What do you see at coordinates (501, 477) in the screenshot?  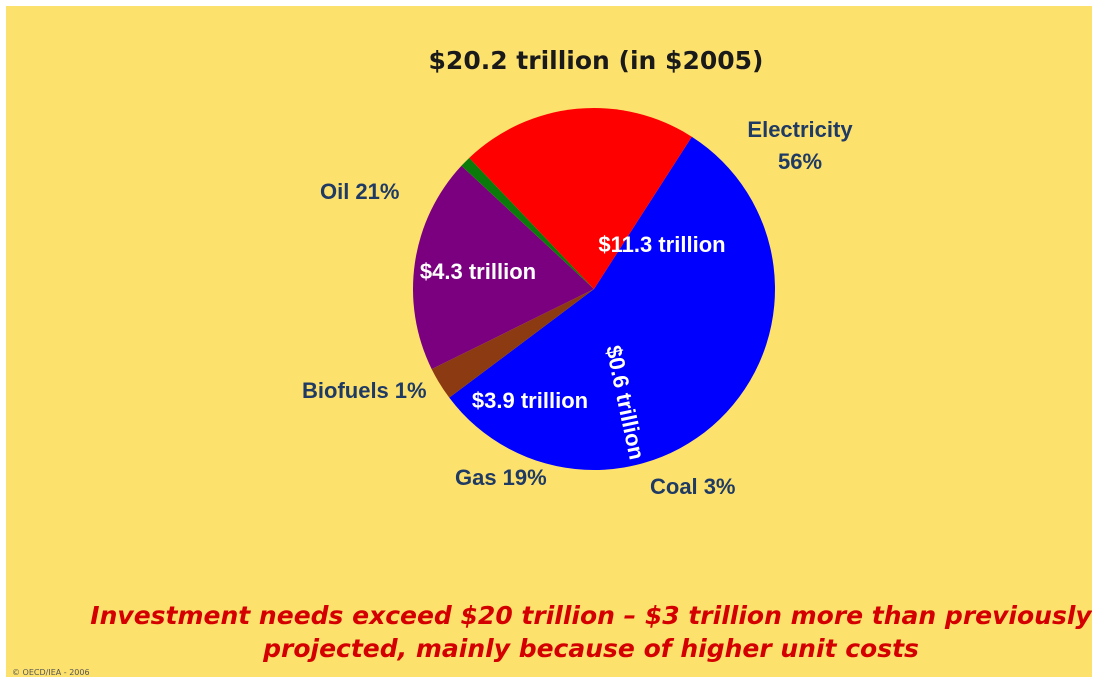 I see `legend-label-gas: Gas 19%` at bounding box center [501, 477].